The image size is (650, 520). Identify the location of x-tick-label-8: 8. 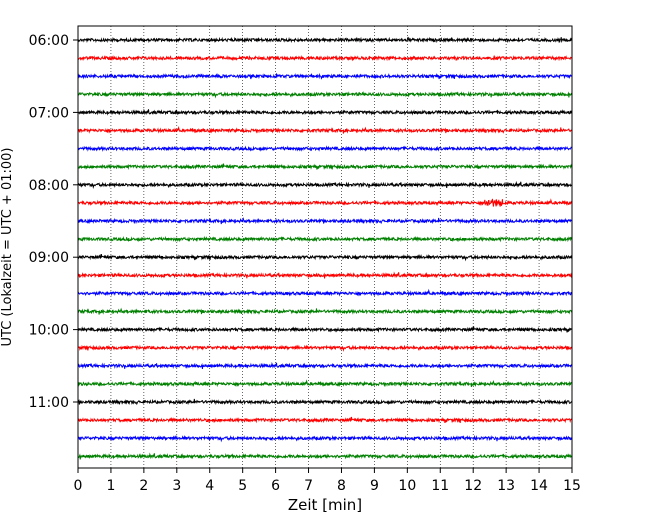
(341, 486).